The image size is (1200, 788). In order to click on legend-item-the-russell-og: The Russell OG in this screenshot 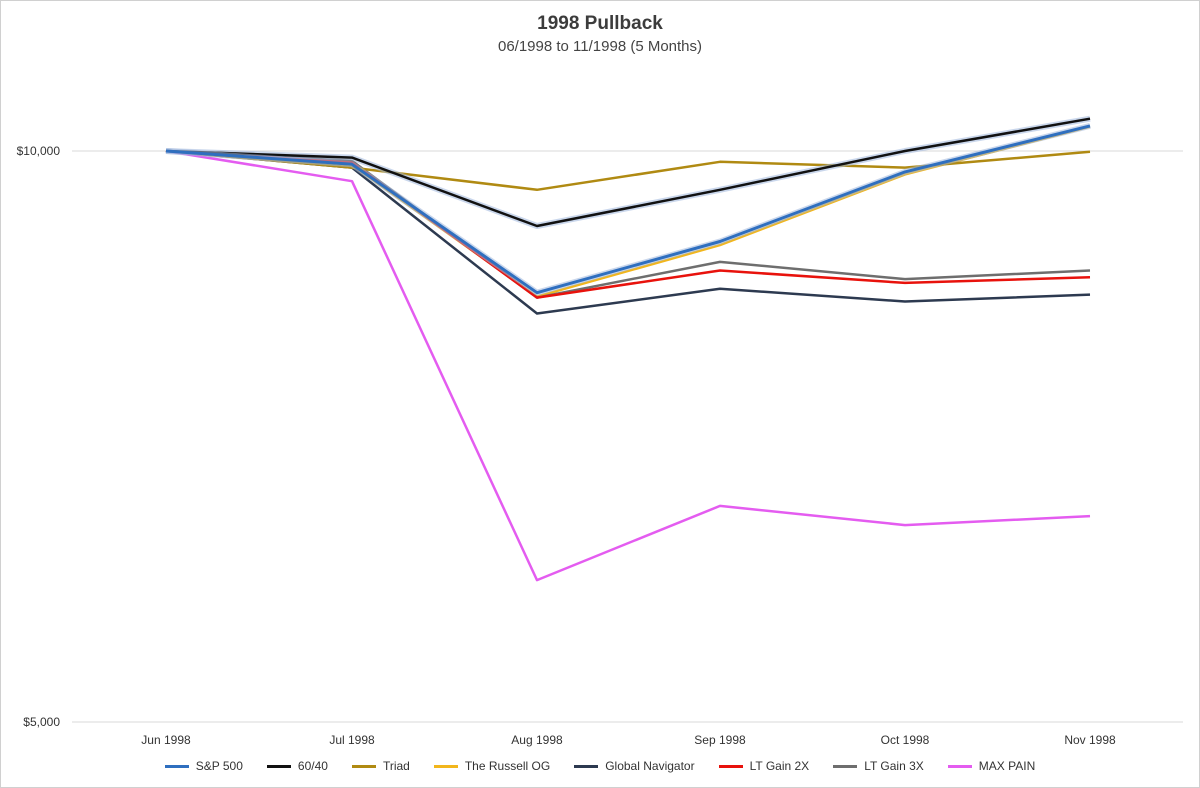, I will do `click(492, 766)`.